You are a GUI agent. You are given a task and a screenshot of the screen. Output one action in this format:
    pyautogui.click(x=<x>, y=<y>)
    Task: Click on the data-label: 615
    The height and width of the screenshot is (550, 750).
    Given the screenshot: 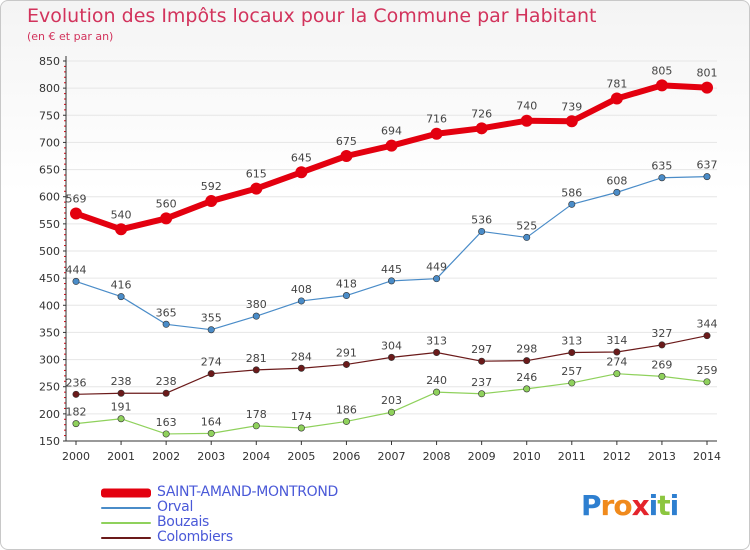 What is the action you would take?
    pyautogui.click(x=256, y=174)
    